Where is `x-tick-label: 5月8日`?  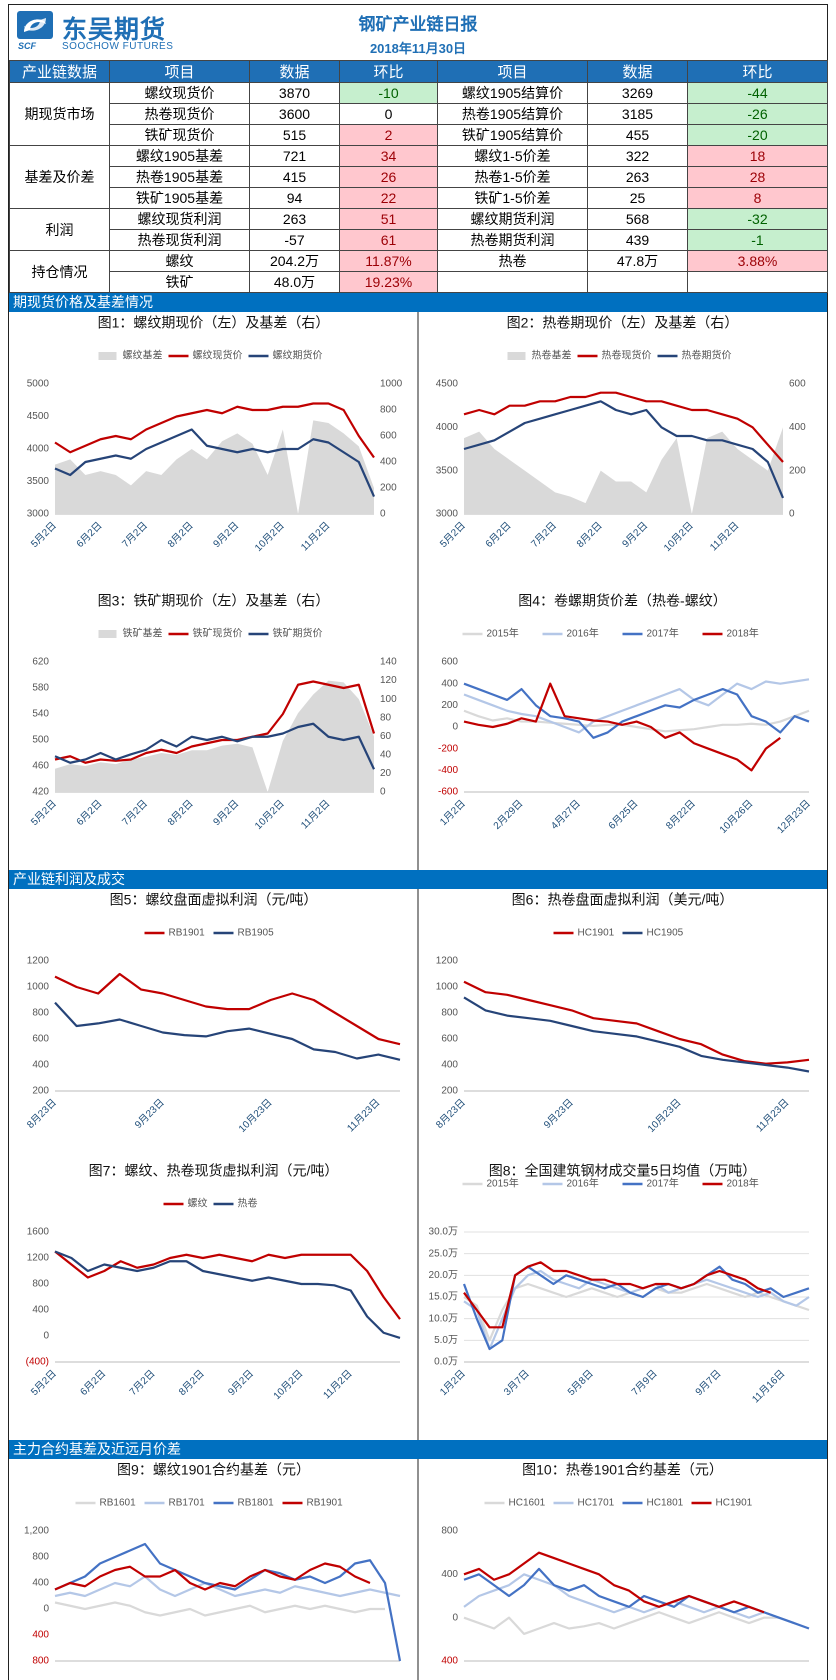 x-tick-label: 5月8日 is located at coordinates (580, 1383).